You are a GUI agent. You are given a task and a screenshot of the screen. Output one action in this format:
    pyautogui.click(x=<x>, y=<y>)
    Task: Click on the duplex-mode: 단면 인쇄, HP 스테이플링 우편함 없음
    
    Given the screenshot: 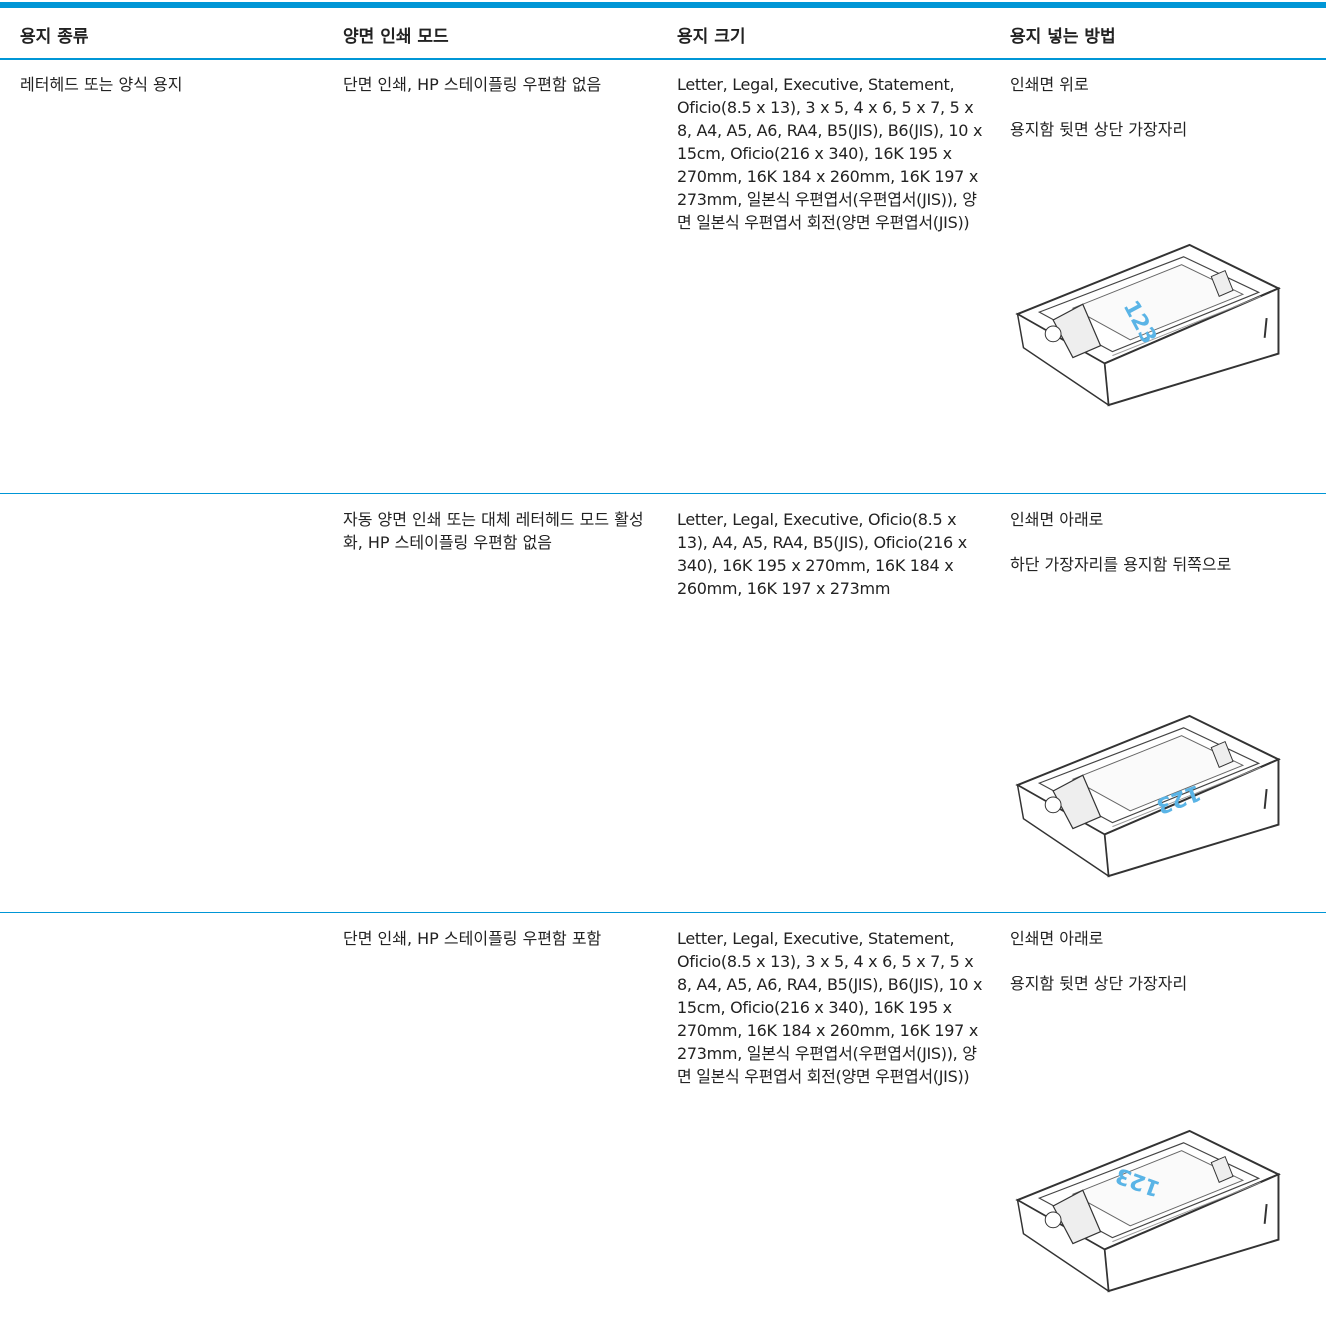 What is the action you would take?
    pyautogui.click(x=472, y=84)
    